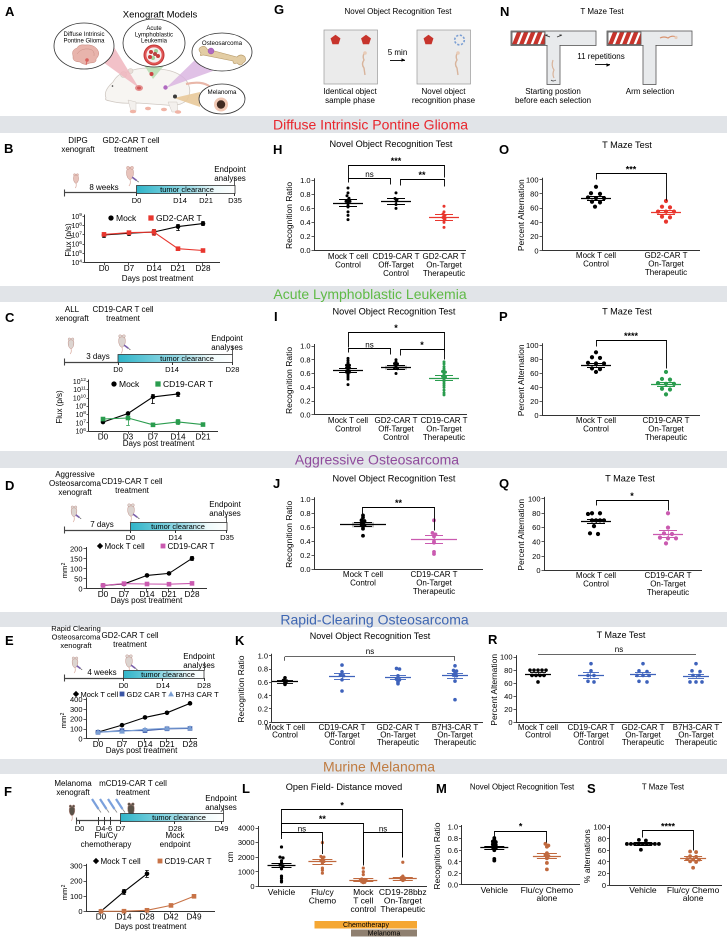 This screenshot has width=727, height=946. I want to click on svg-text: 10⁷, so click(77, 235).